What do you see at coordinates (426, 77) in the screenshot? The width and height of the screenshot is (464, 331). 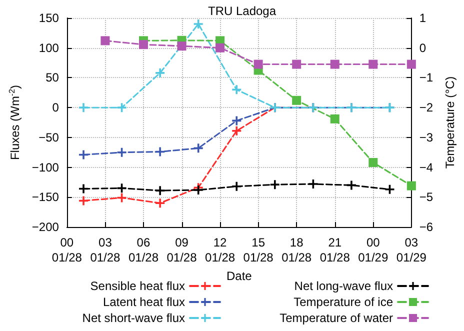 I see `y2-tick-label: −1` at bounding box center [426, 77].